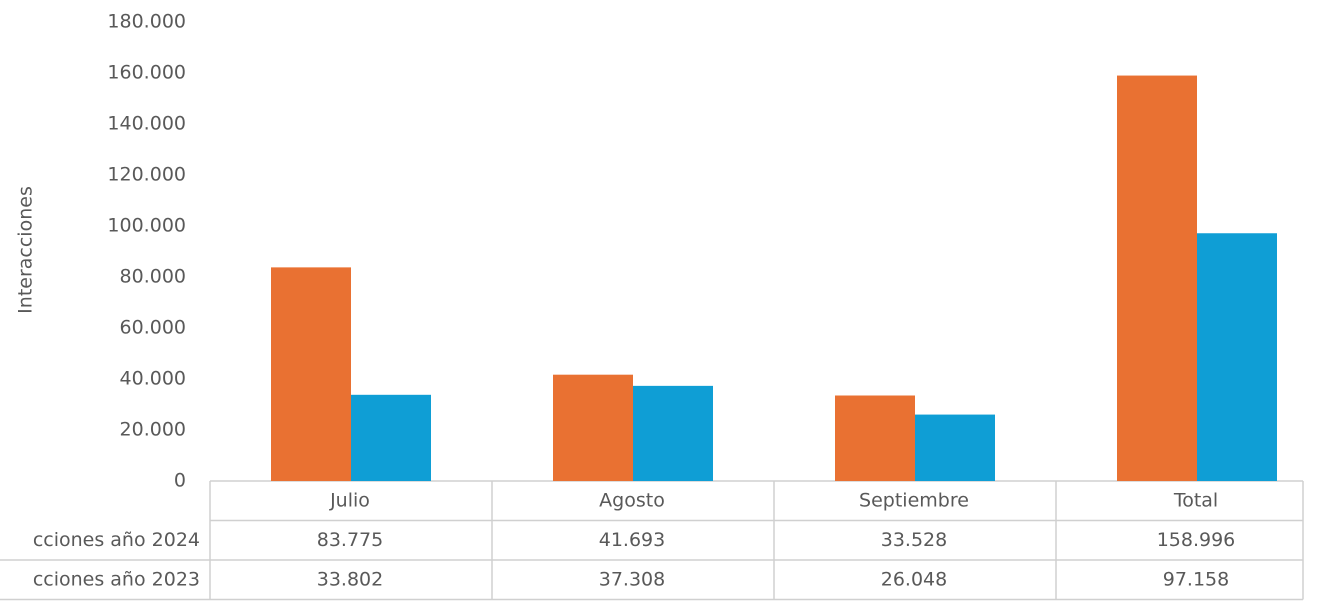 The height and width of the screenshot is (613, 1319). Describe the element at coordinates (914, 500) in the screenshot. I see `x-tick-label: Septiembre` at that location.